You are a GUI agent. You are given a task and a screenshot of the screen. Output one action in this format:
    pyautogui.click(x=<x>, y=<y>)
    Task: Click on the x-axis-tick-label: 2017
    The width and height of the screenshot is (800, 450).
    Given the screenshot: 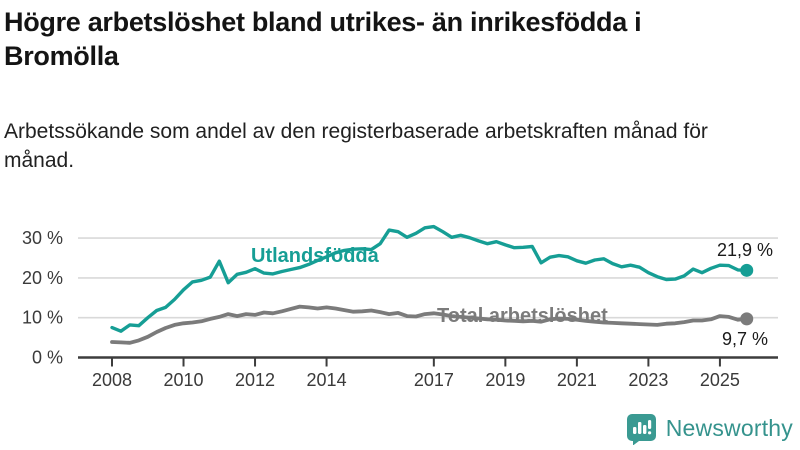 What is the action you would take?
    pyautogui.click(x=434, y=380)
    